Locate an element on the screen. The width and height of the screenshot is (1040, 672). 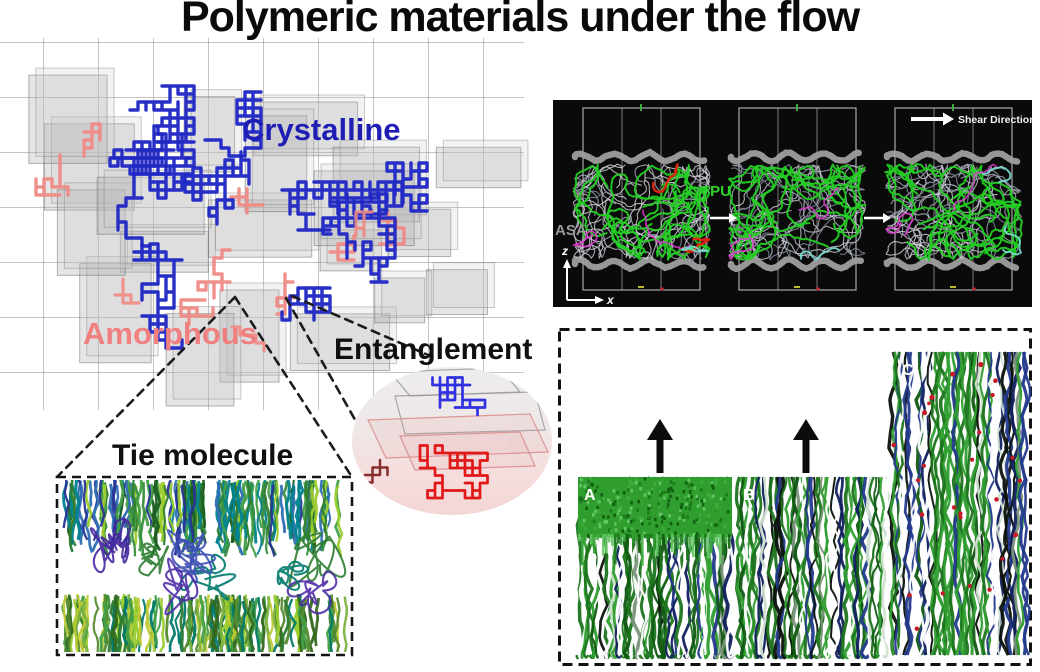
shear-simulation-panel: Shear Direction TPU ASA z x is located at coordinates (792, 203).